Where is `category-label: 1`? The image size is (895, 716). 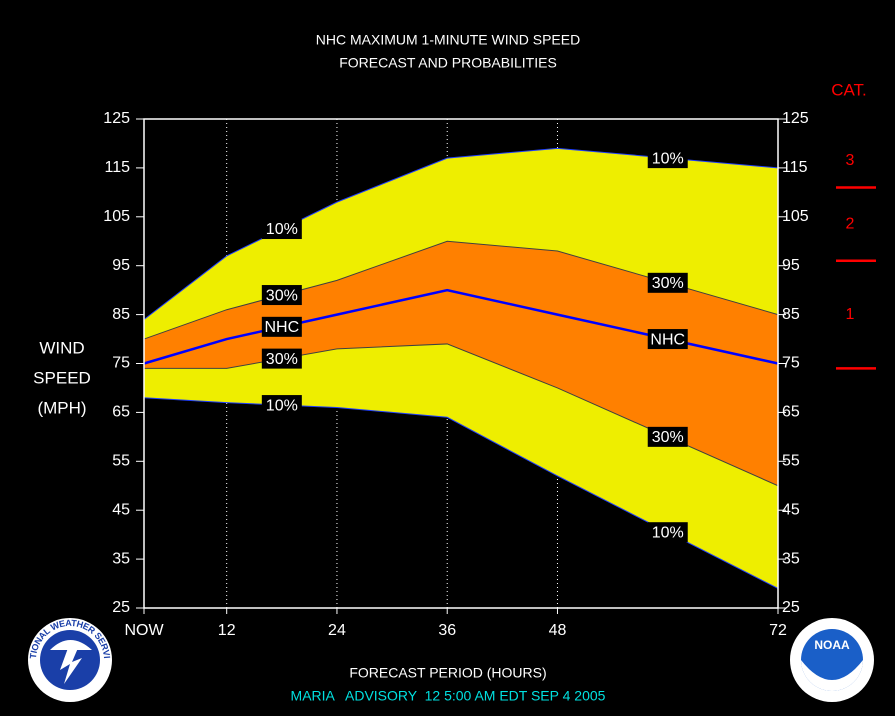 category-label: 1 is located at coordinates (850, 314).